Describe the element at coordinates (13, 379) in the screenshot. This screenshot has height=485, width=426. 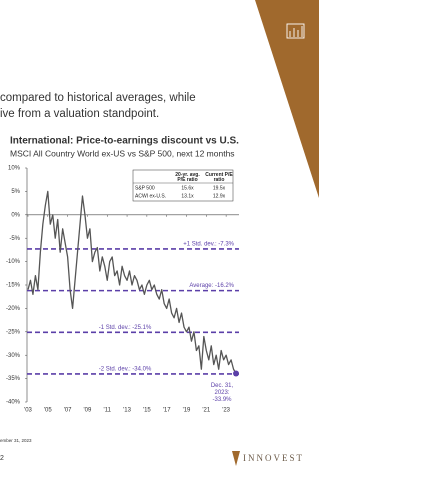
I see `y-tick-label: -35%` at that location.